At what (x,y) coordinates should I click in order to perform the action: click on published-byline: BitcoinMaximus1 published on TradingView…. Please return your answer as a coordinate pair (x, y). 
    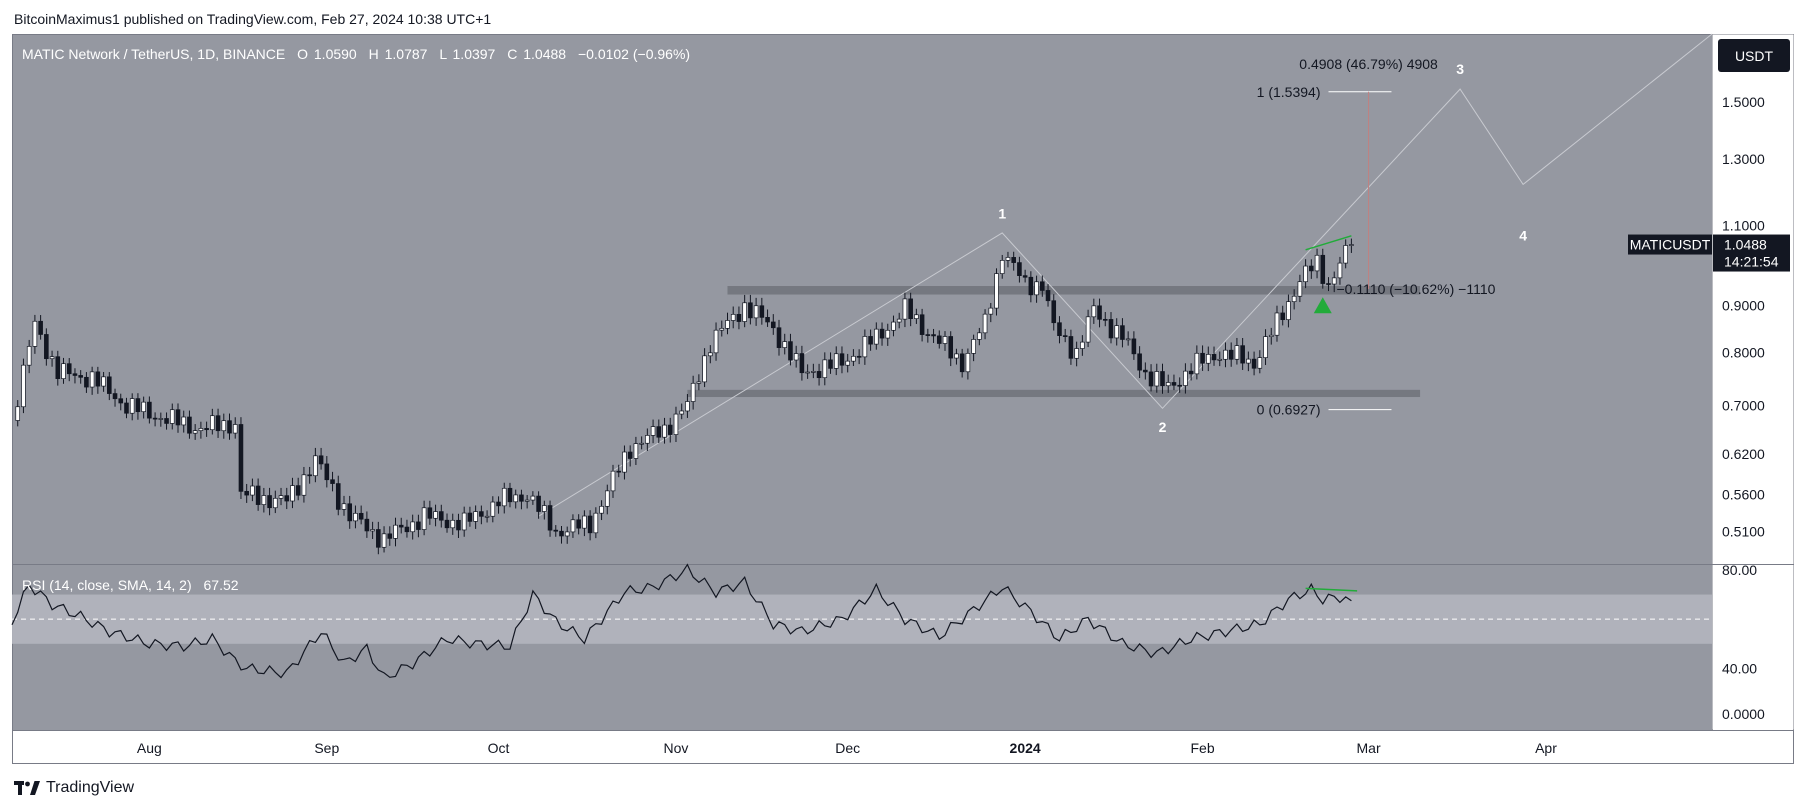
    Looking at the image, I should click on (253, 19).